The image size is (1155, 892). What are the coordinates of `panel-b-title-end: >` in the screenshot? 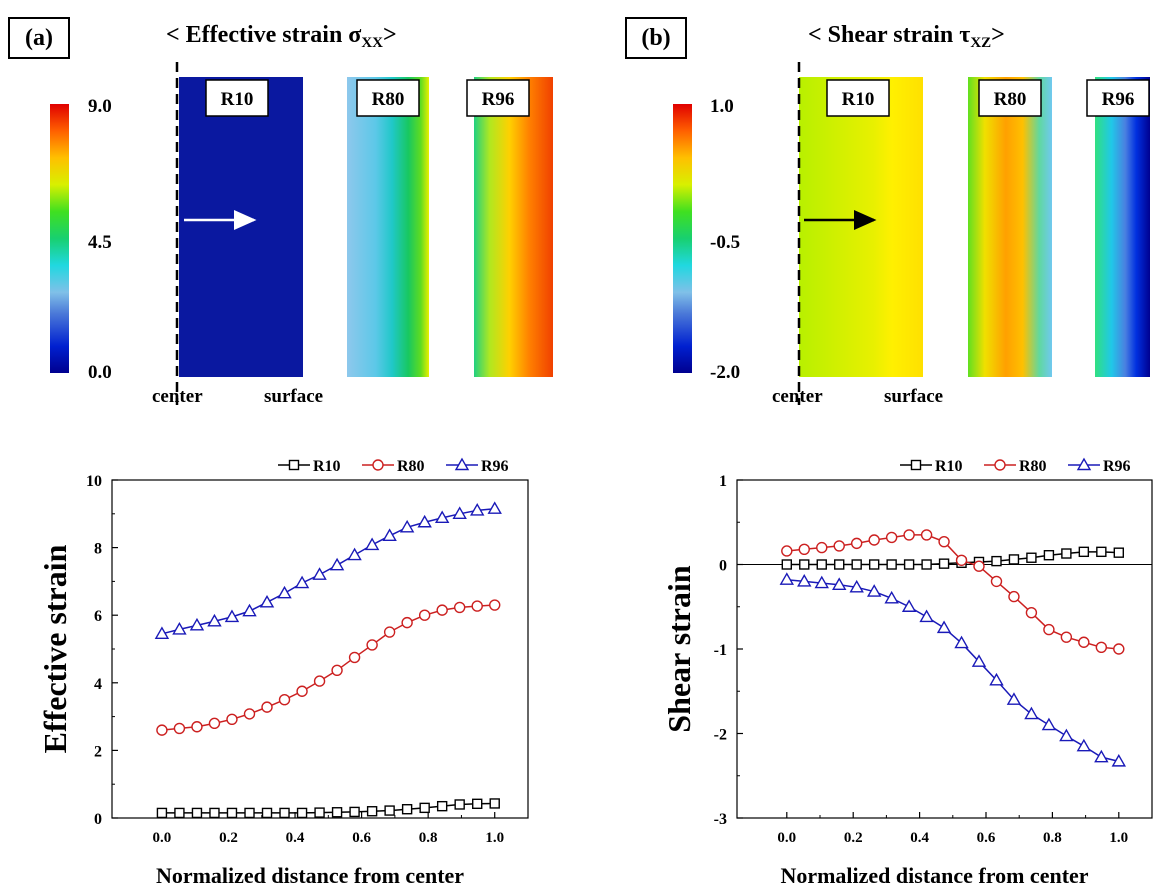 It's located at (998, 35).